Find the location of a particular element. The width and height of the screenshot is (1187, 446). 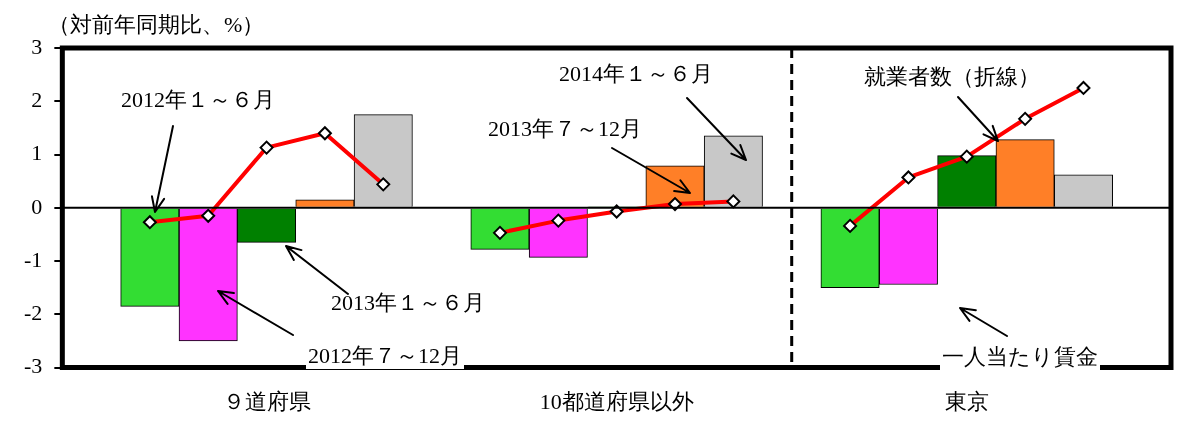

x-tick-label: ９道府県 is located at coordinates (266, 401).